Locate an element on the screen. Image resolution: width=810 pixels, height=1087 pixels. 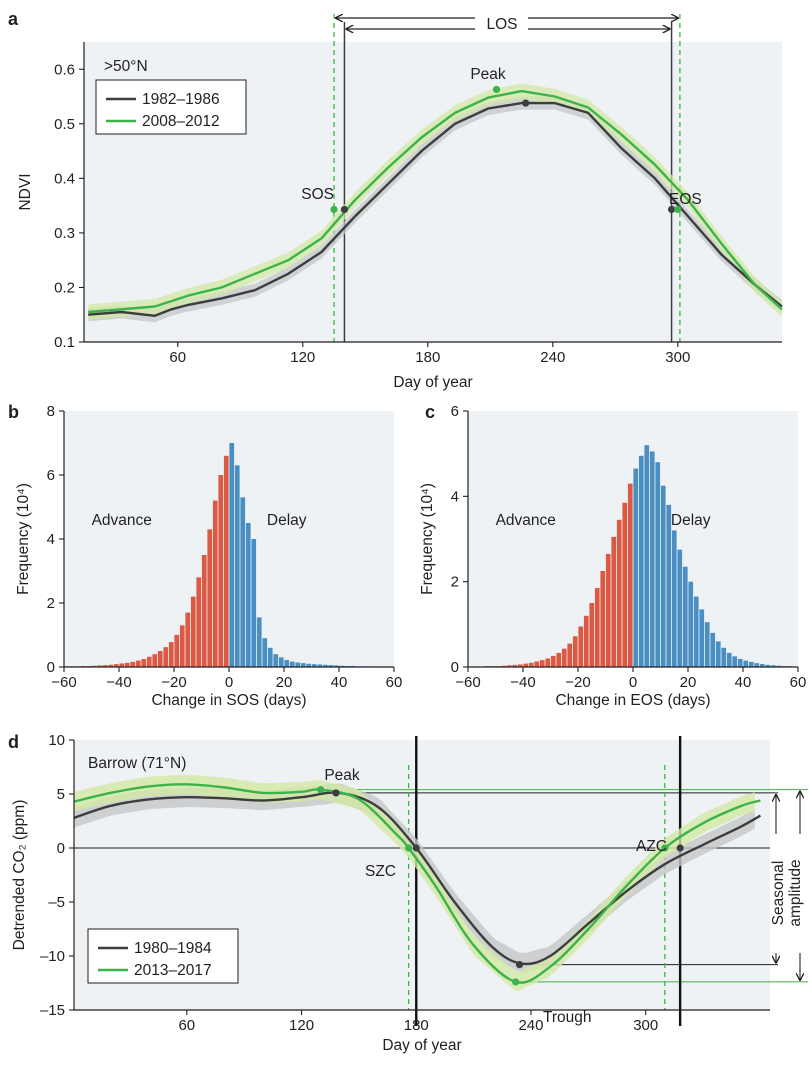
x-tick-label: 180 is located at coordinates (416, 1025).